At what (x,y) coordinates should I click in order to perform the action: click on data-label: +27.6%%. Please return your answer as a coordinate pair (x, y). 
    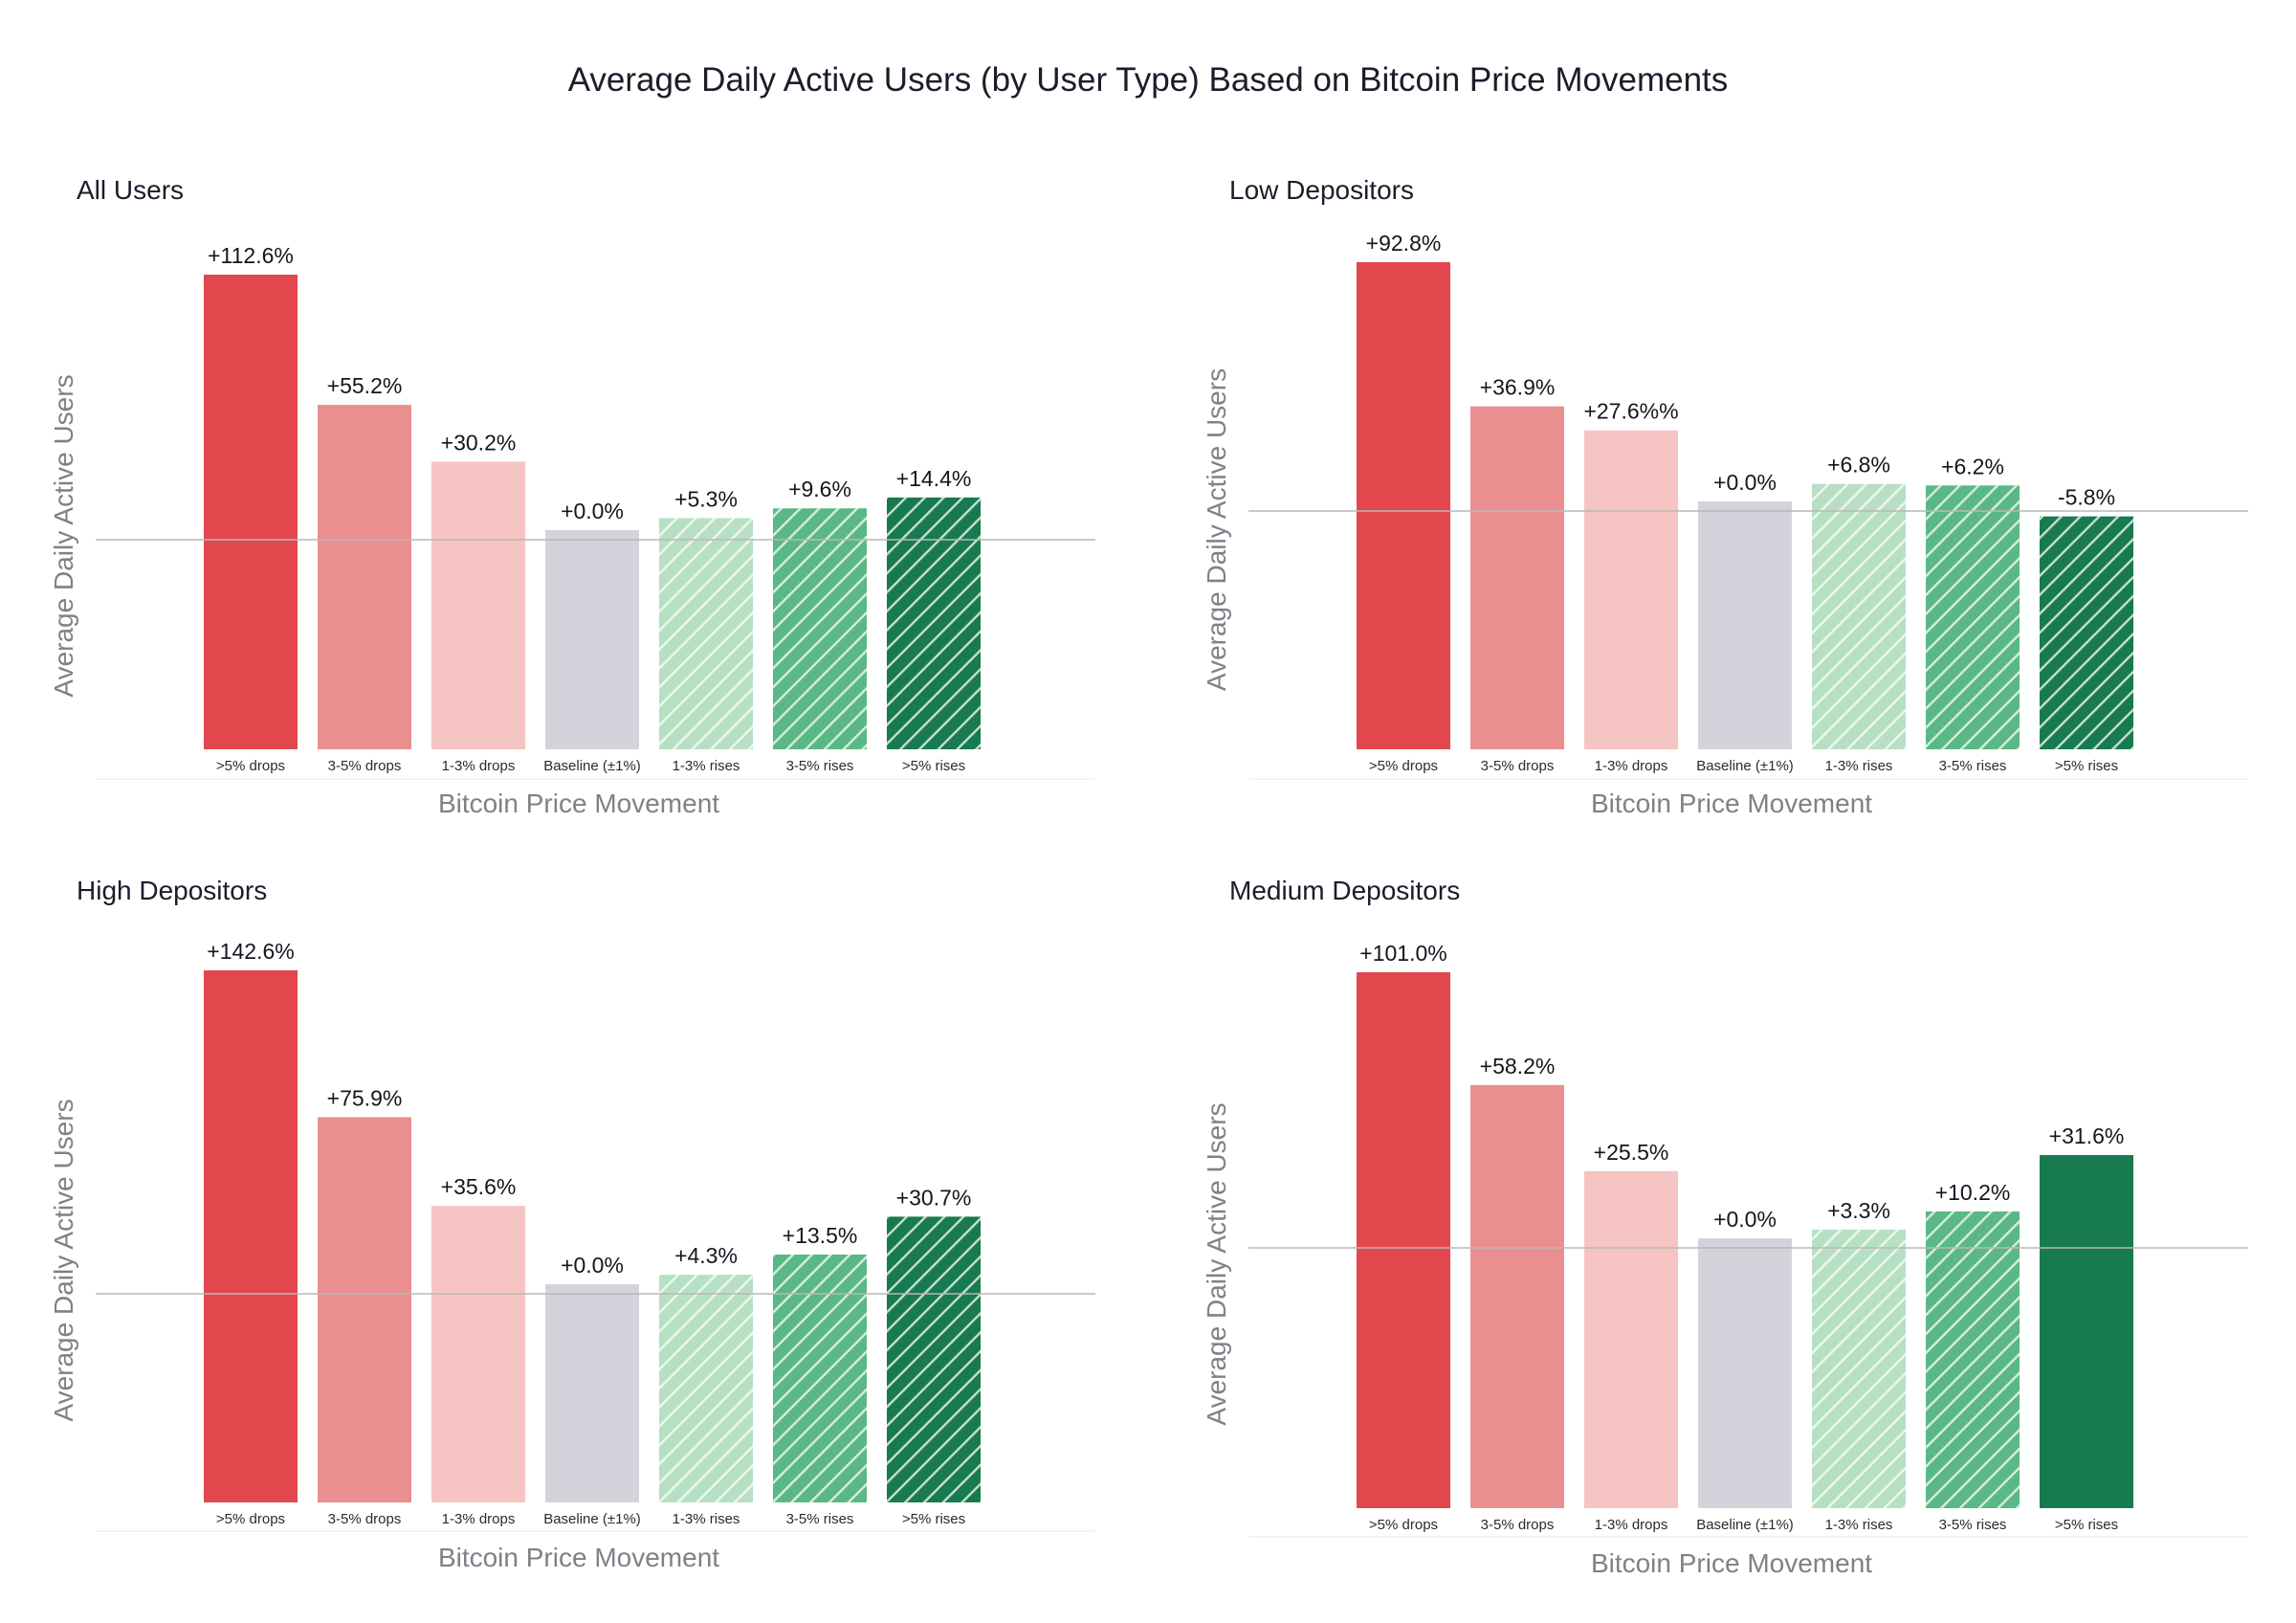
    Looking at the image, I should click on (1631, 411).